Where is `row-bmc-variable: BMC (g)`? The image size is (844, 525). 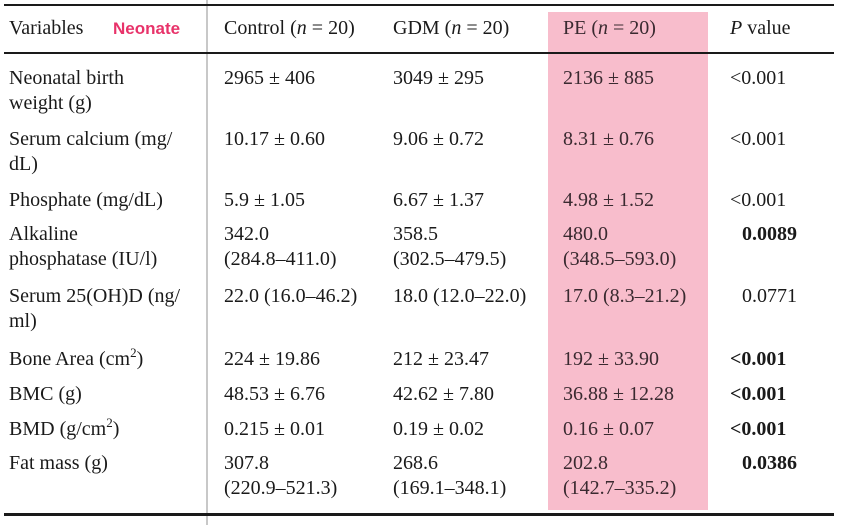
row-bmc-variable: BMC (g) is located at coordinates (45, 394).